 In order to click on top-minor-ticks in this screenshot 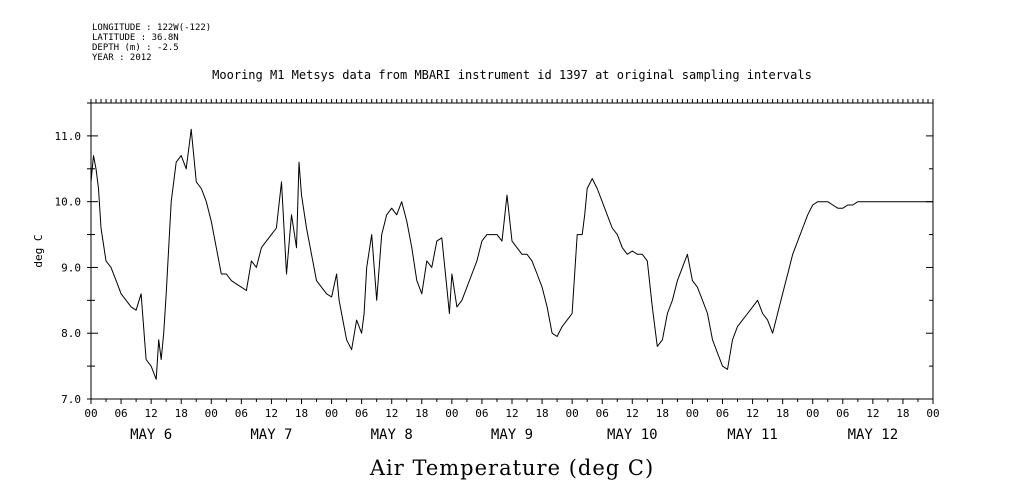, I will do `click(512, 101)`.